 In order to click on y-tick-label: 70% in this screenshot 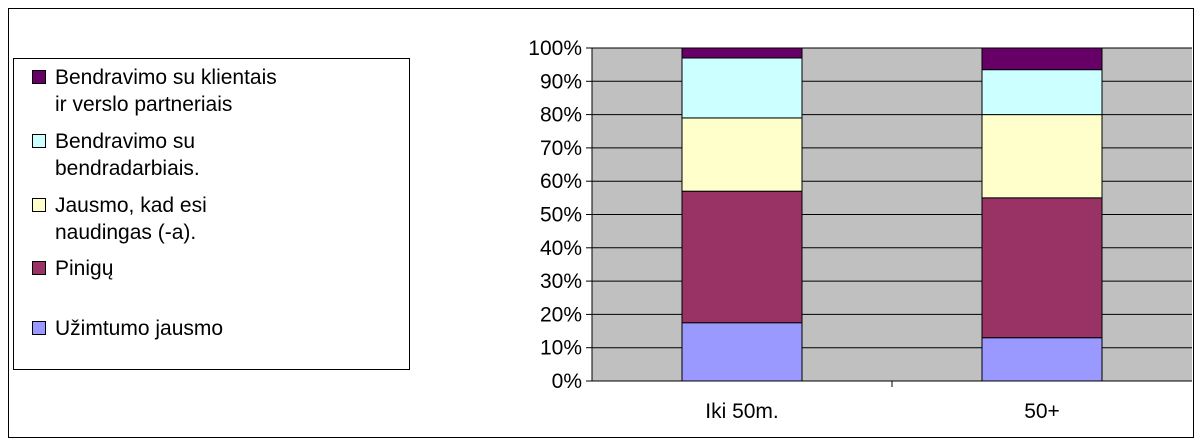, I will do `click(561, 148)`.